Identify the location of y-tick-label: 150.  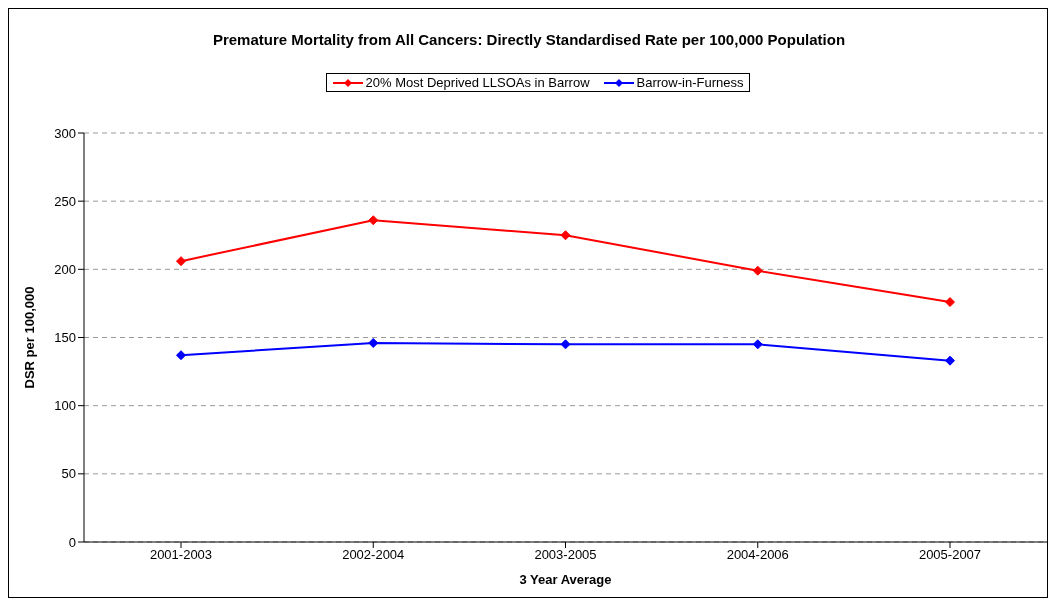
(65, 338).